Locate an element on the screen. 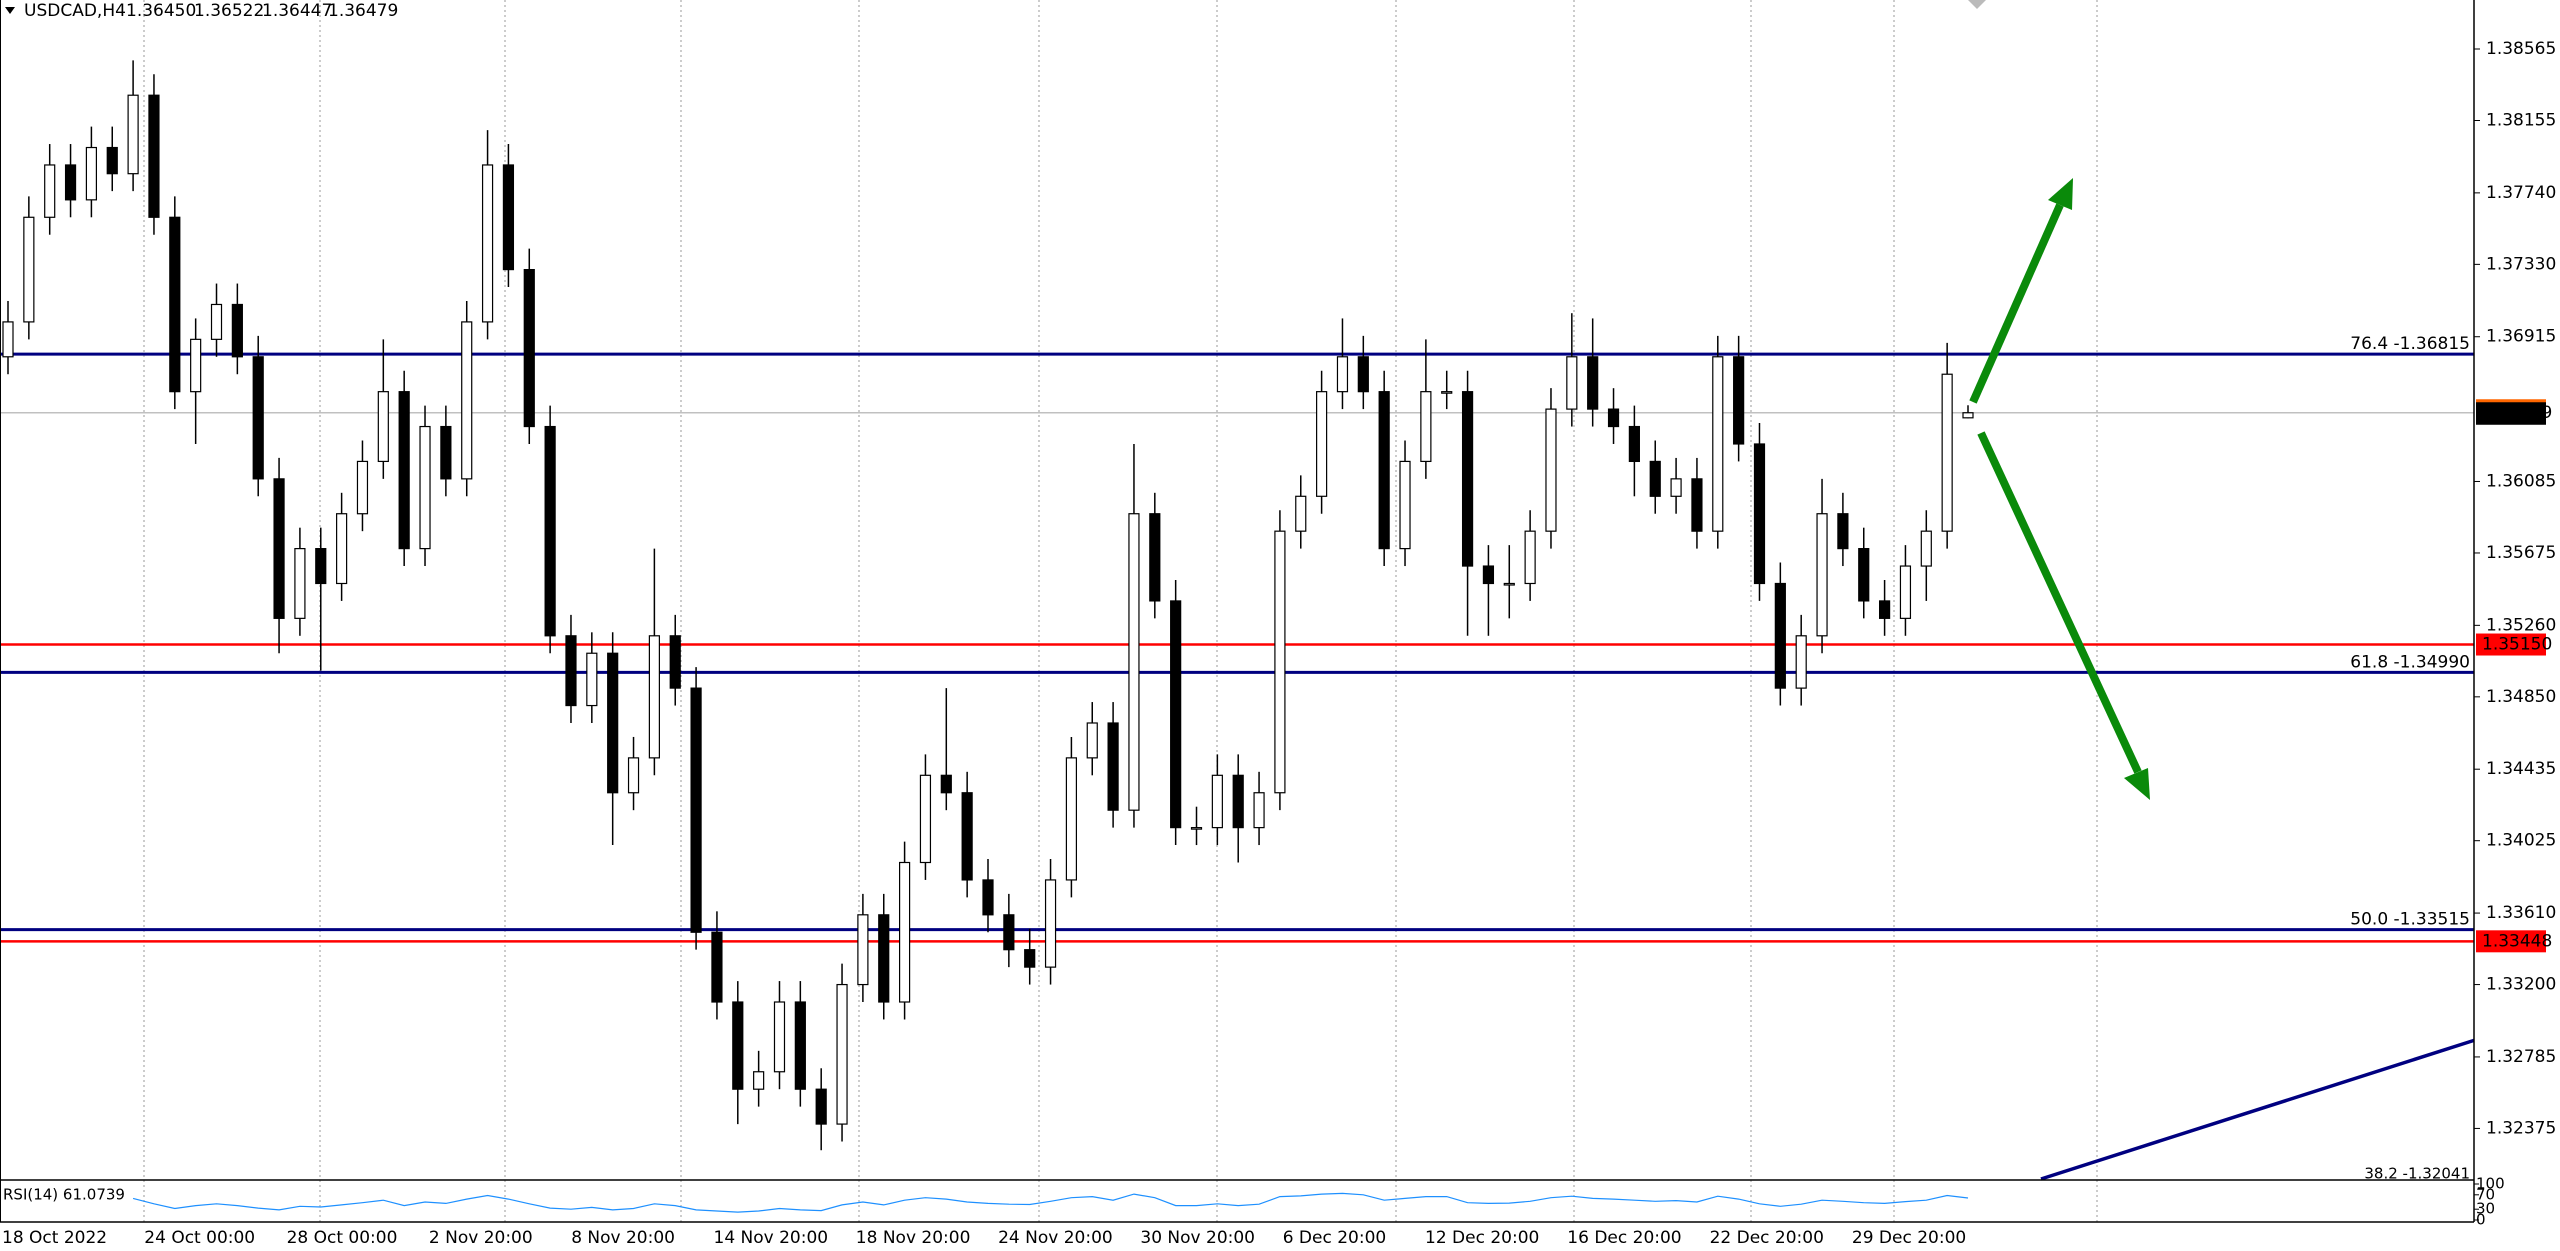 The image size is (2560, 1251). y-tick-label: 1.36915 is located at coordinates (2521, 337).